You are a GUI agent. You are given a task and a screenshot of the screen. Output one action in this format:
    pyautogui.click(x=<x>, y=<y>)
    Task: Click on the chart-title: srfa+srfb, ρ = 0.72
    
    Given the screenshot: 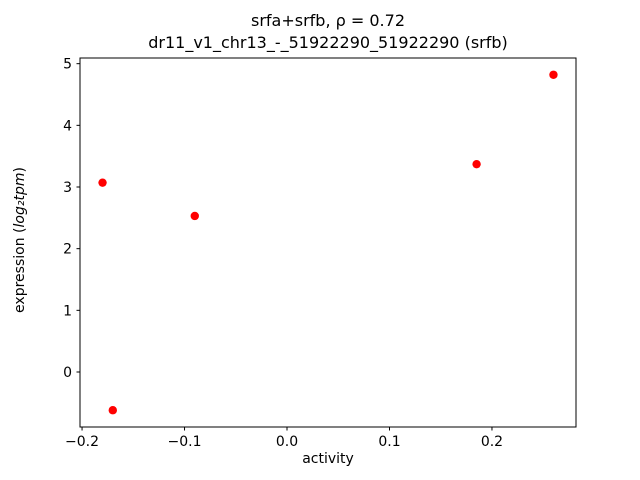 What is the action you would take?
    pyautogui.click(x=328, y=20)
    